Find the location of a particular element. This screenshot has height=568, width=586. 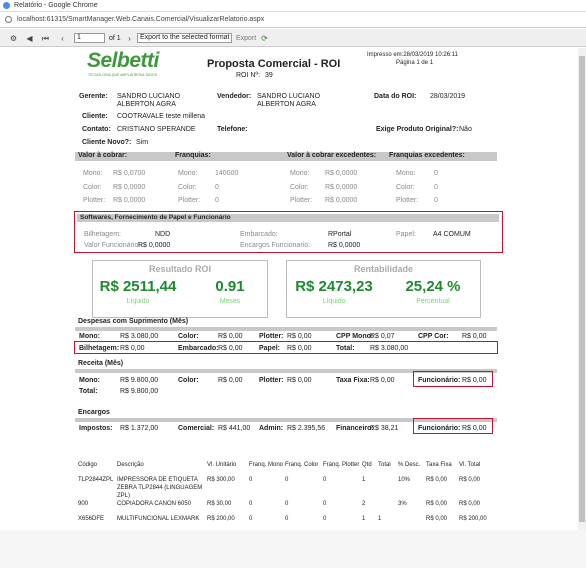

roi-label: ROI Nº: is located at coordinates (248, 75).